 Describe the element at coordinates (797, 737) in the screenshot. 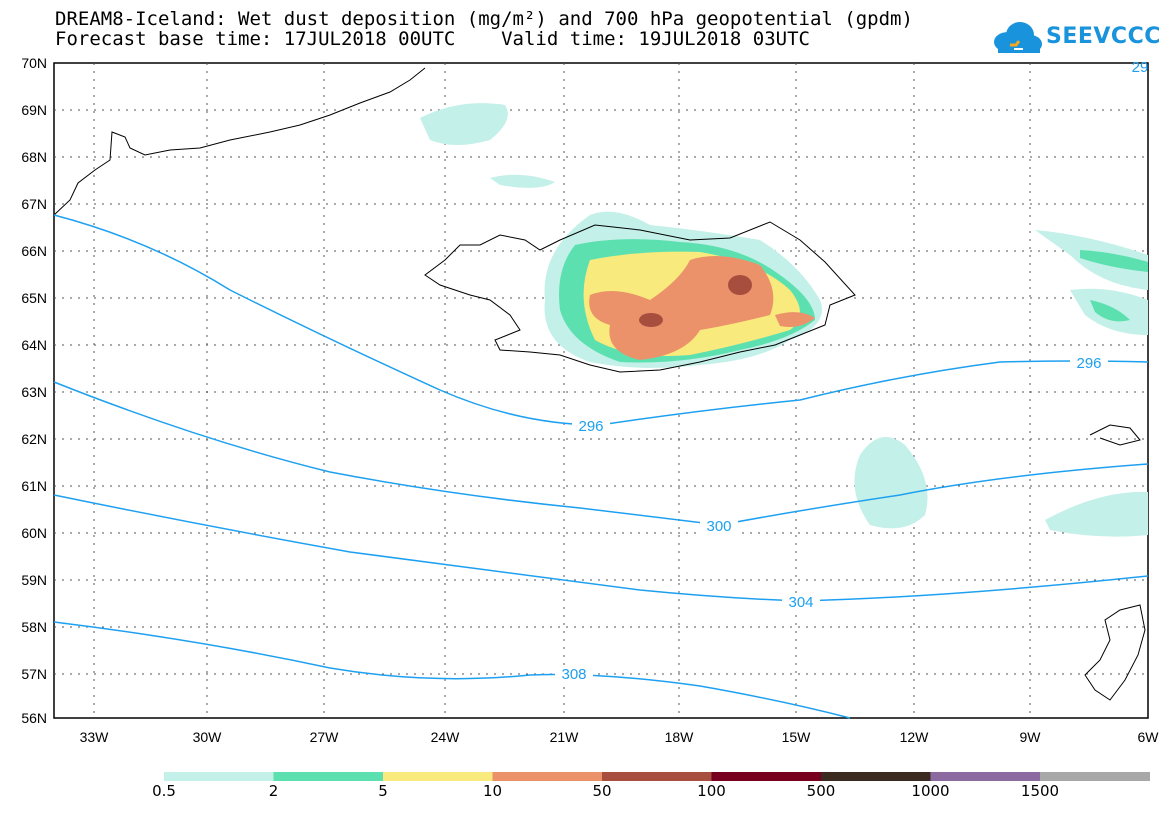

I see `svg-text: 15W` at that location.